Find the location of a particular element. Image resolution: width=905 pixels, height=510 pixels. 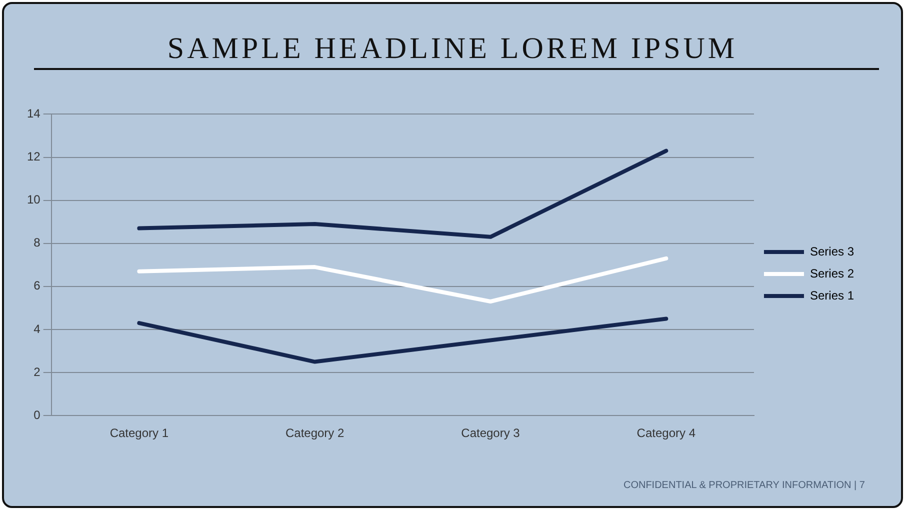

legend-label: Series 1 is located at coordinates (832, 295).